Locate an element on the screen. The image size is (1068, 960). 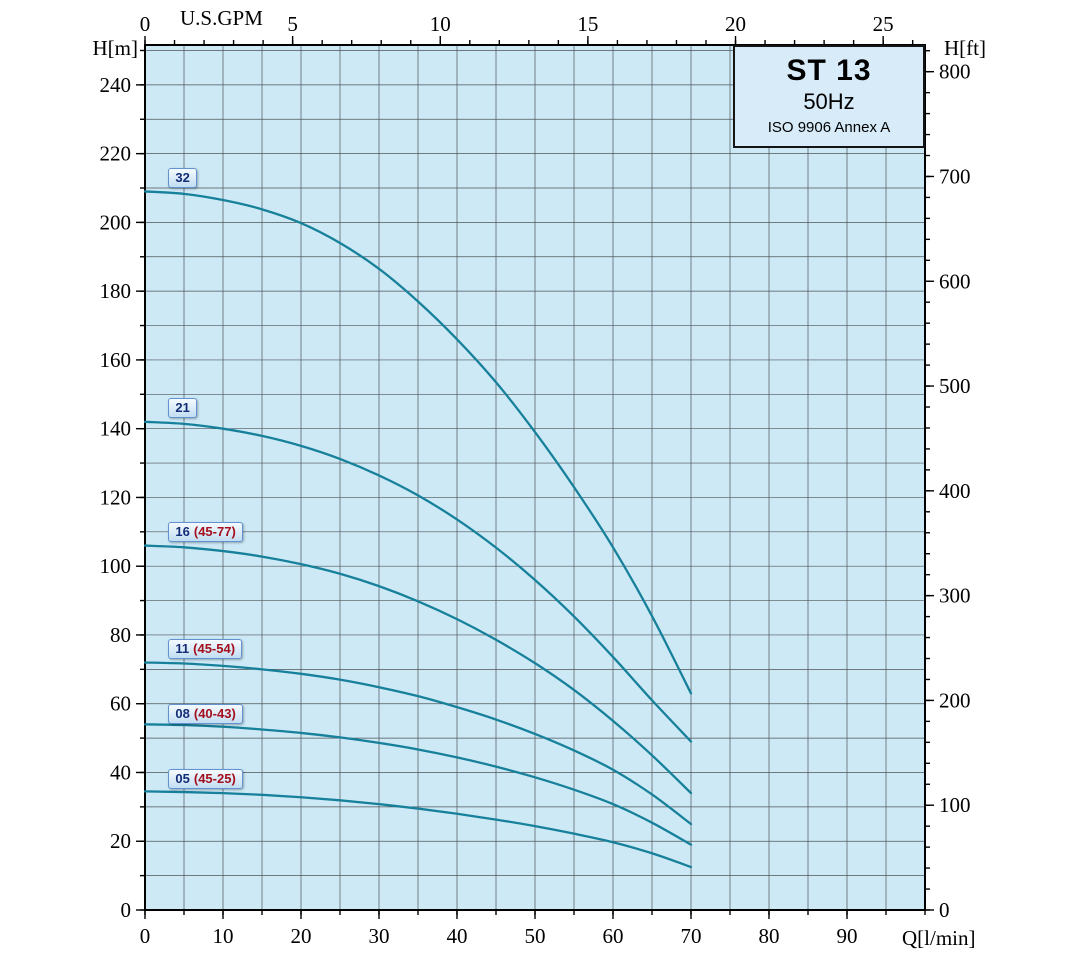
tick-label: 30 is located at coordinates (379, 936).